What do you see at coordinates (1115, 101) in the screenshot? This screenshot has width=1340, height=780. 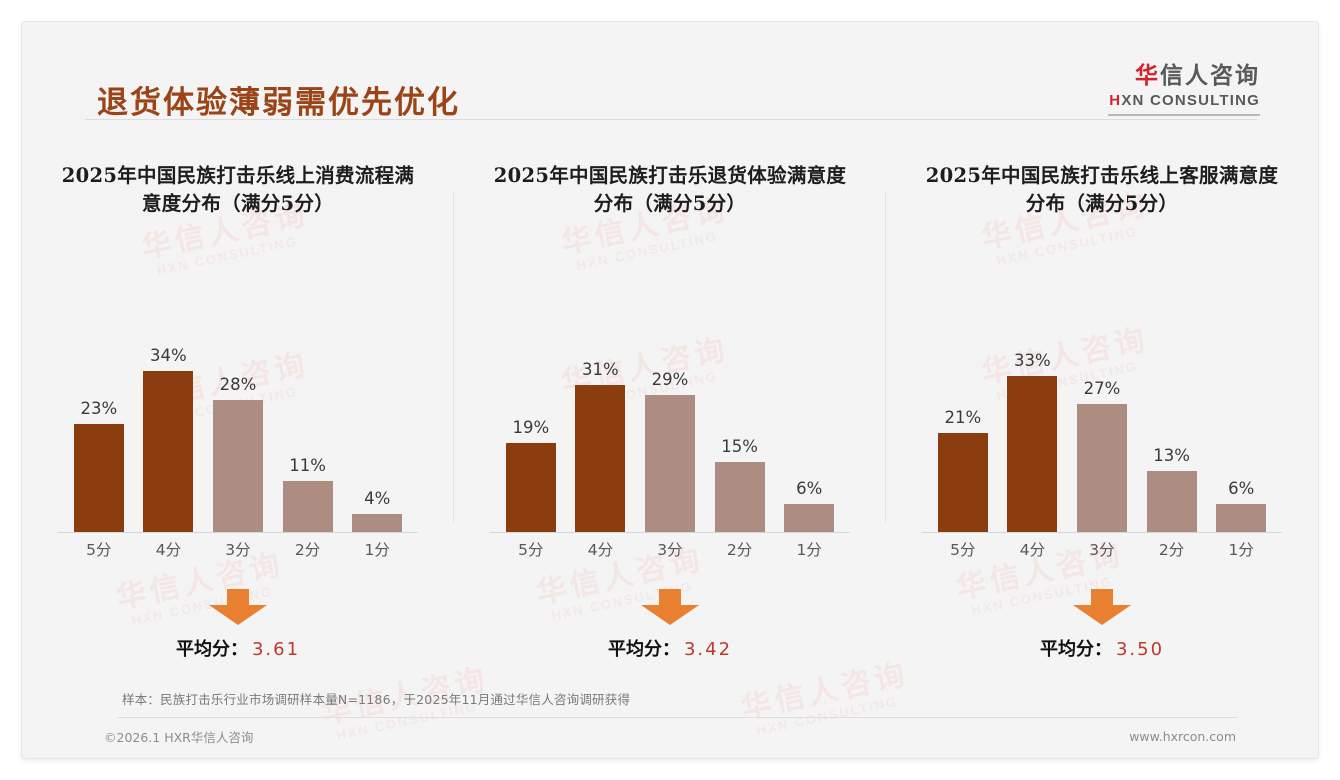 I see `logo-en-accent-char: H` at bounding box center [1115, 101].